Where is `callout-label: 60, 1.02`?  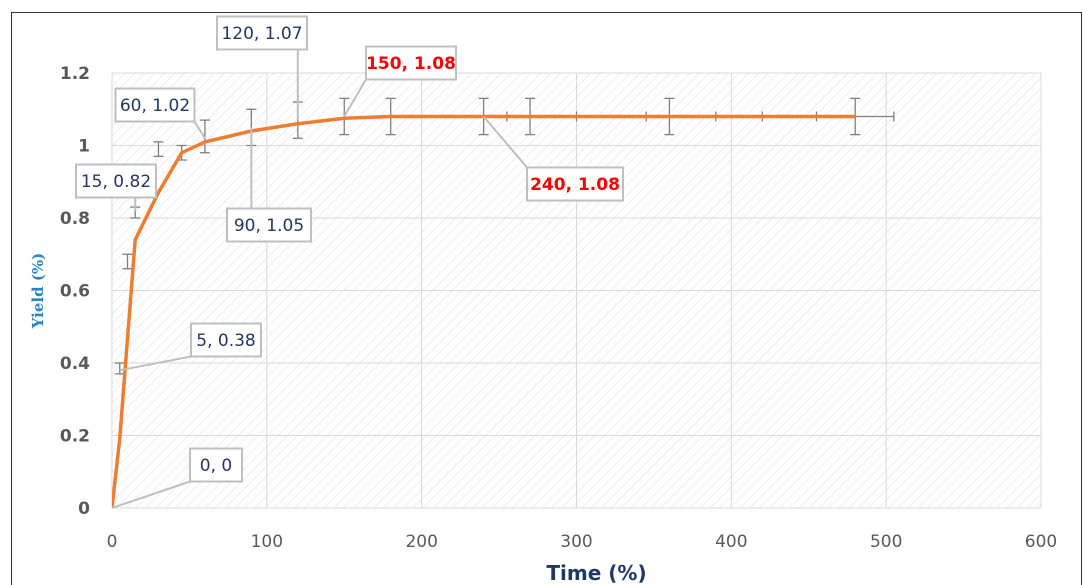 callout-label: 60, 1.02 is located at coordinates (155, 106).